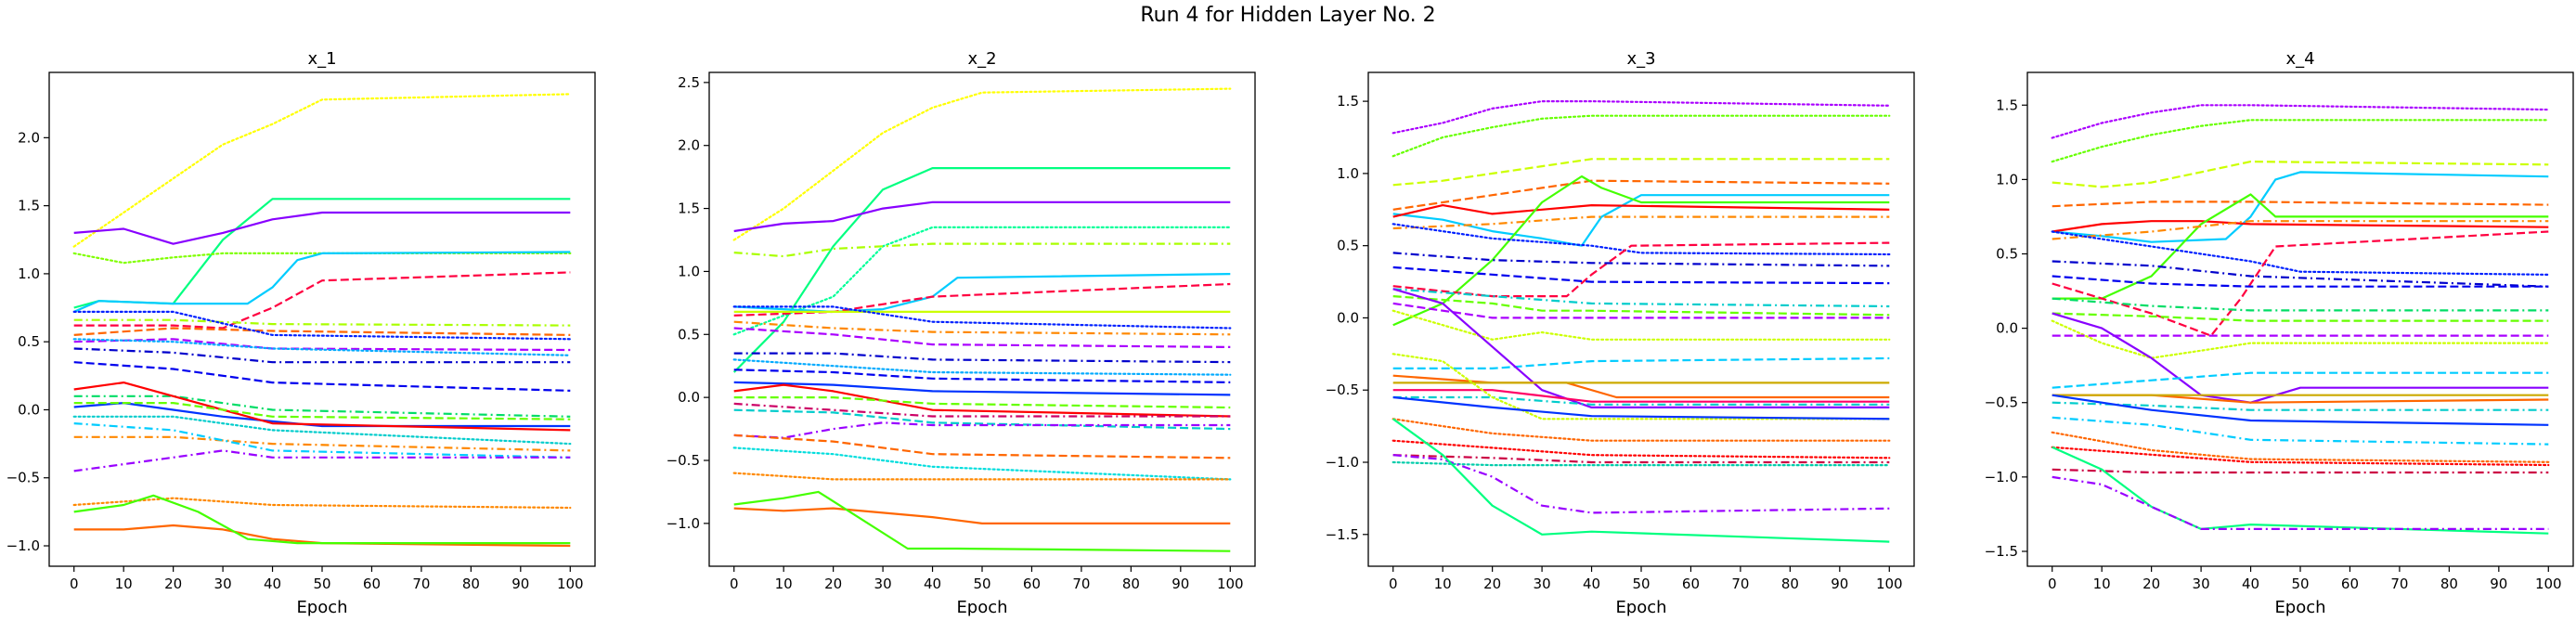  Describe the element at coordinates (29, 206) in the screenshot. I see `y-tick-label: 1.5` at that location.